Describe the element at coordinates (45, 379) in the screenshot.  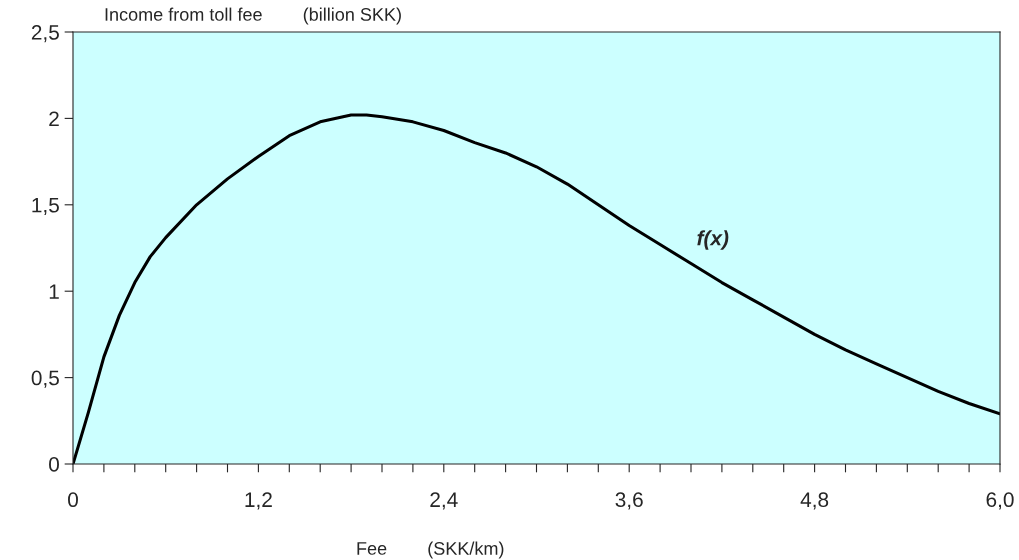
I see `y-tick-label: 0,5` at that location.